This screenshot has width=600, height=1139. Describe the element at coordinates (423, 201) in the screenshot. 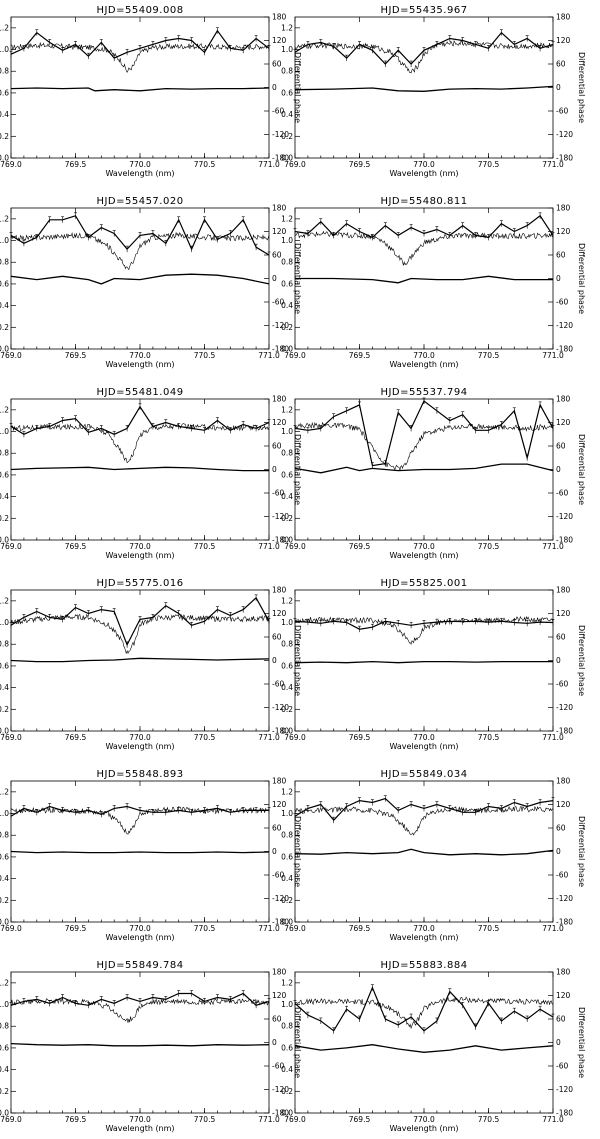

I see `chart-title: HJD=55480.811` at that location.